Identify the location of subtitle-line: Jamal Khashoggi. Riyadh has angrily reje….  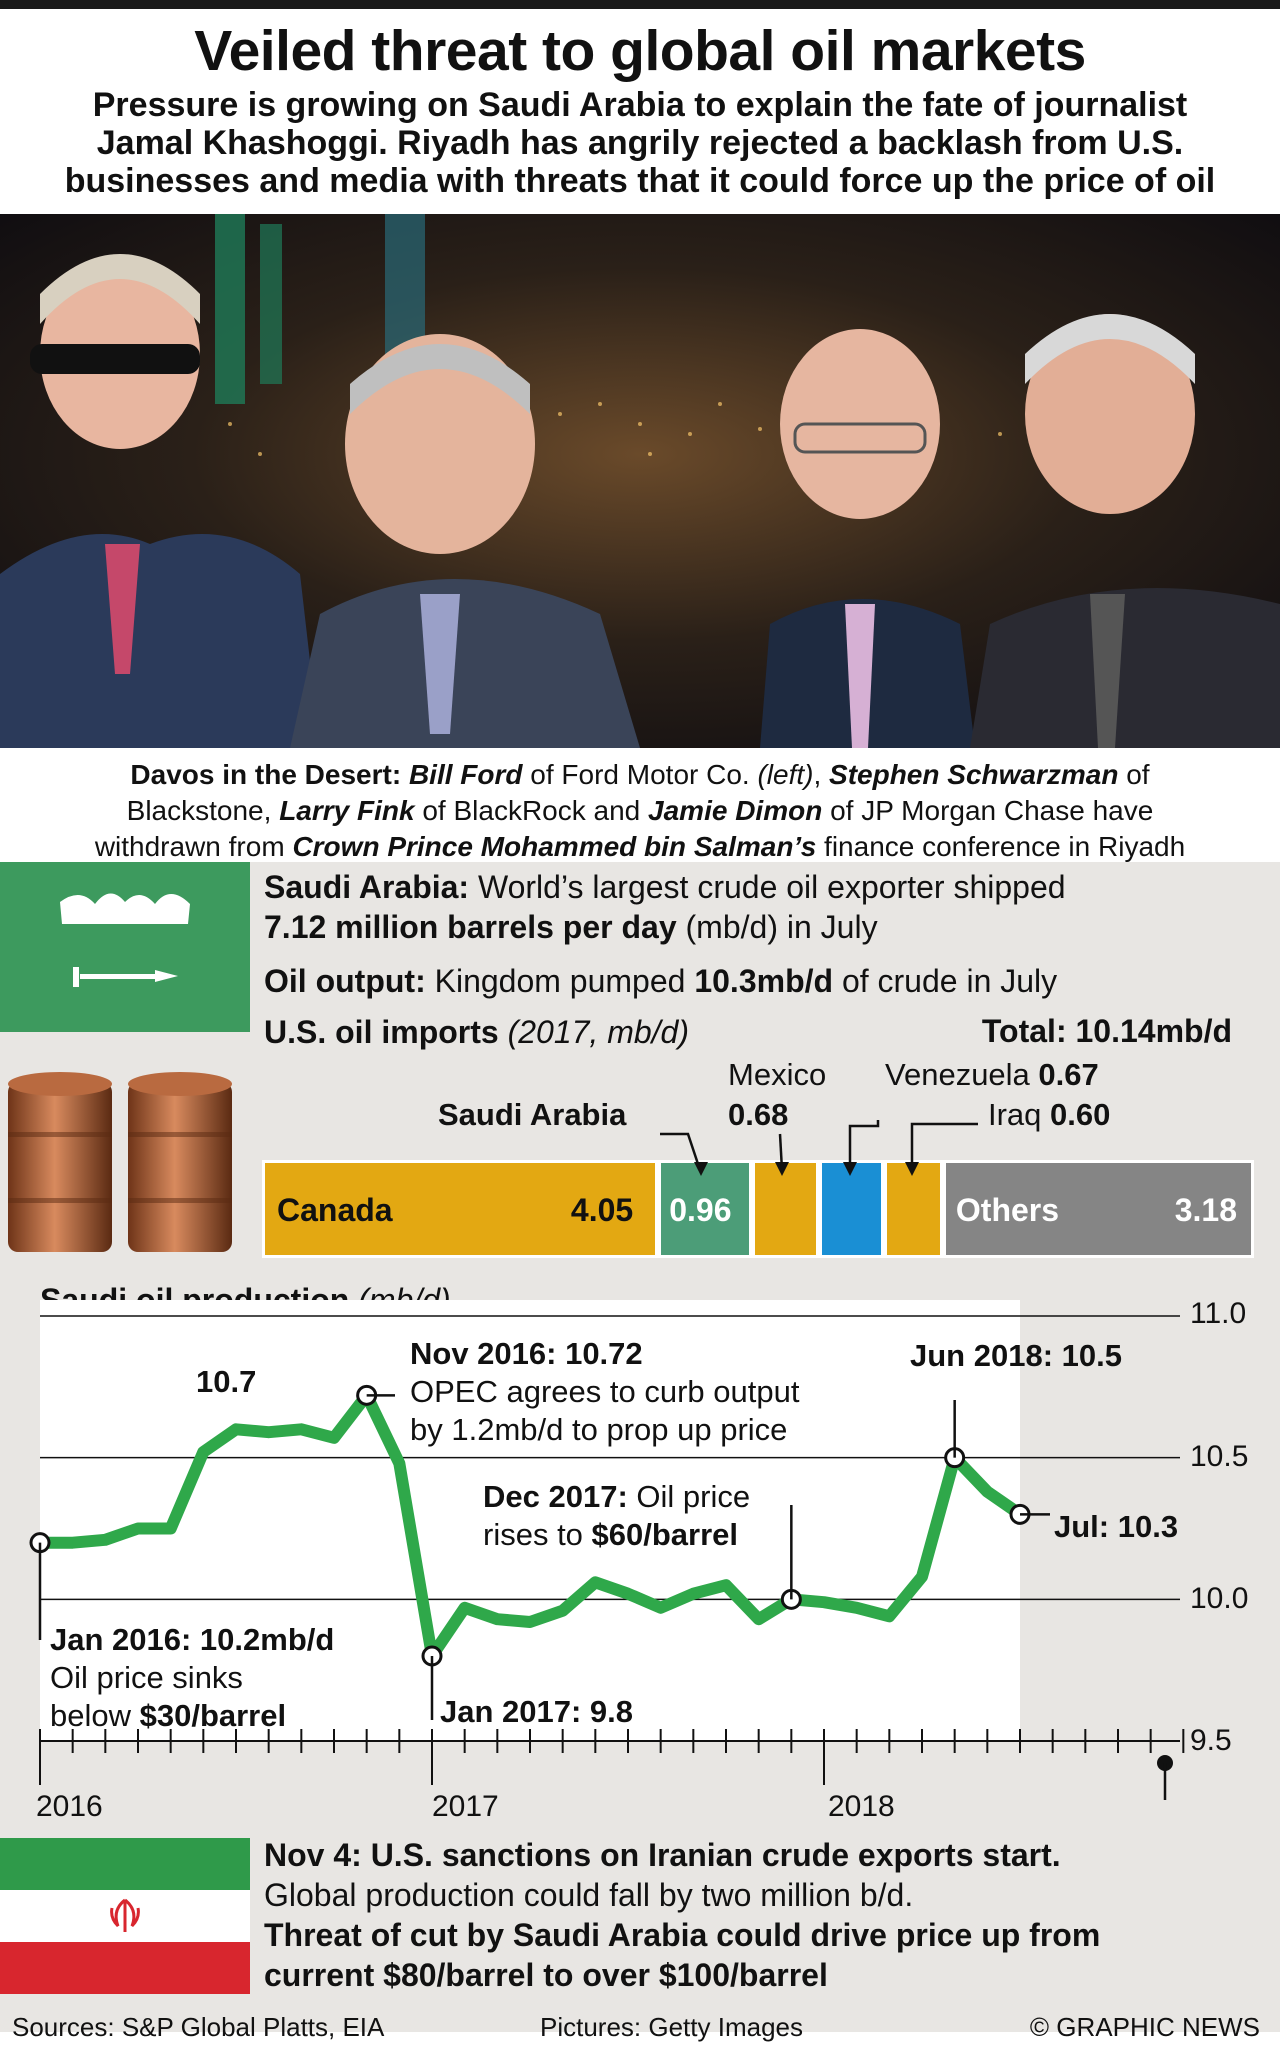
(640, 143).